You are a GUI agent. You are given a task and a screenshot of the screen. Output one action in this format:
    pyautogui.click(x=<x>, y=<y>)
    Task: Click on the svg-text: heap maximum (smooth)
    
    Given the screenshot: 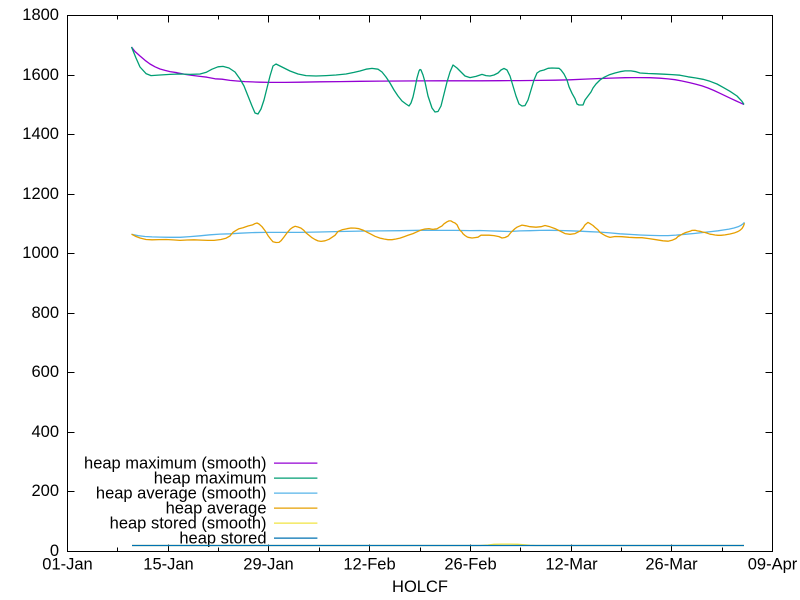 What is the action you would take?
    pyautogui.click(x=175, y=464)
    